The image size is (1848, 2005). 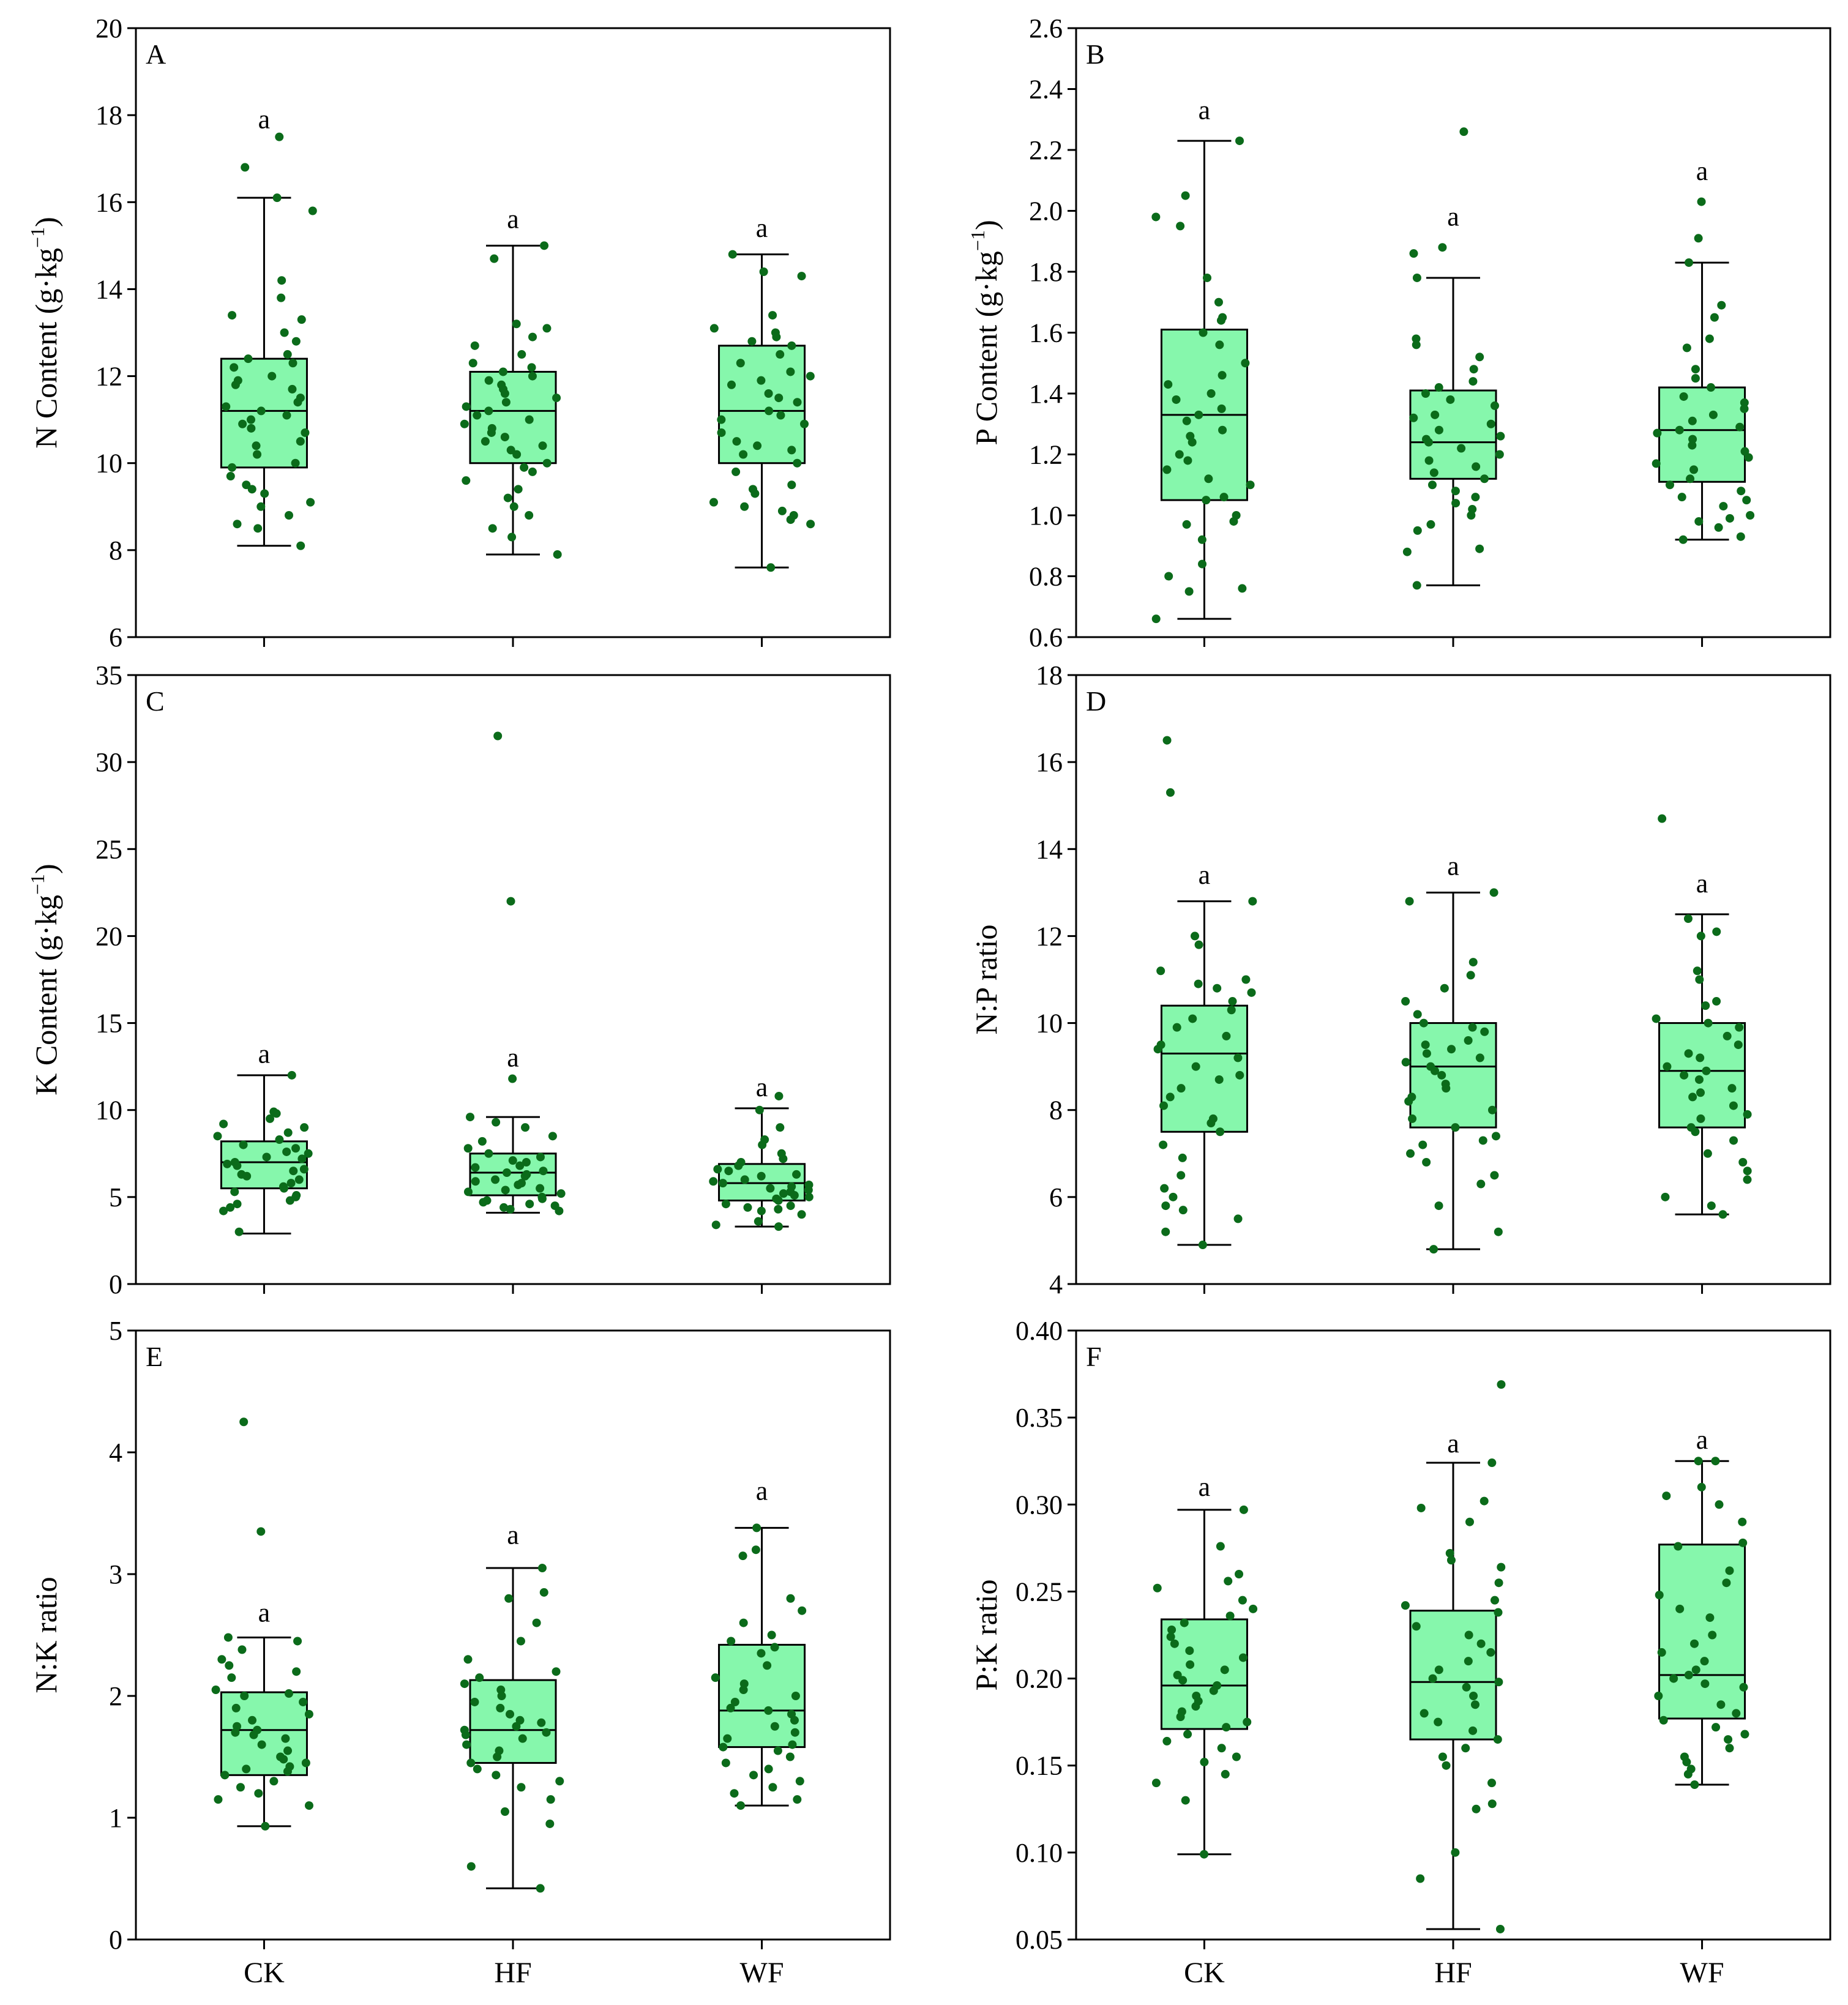 I want to click on significance-label-C-WF: a, so click(x=762, y=1087).